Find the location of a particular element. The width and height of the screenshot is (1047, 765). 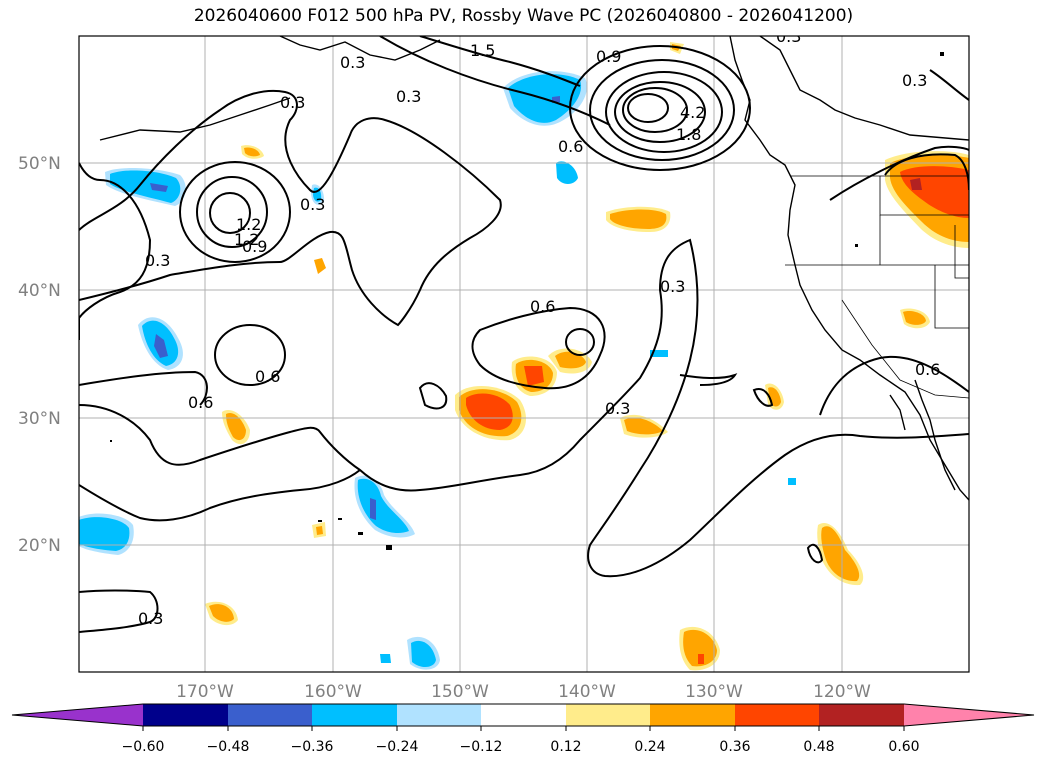

lon-label: 160°W is located at coordinates (333, 692).